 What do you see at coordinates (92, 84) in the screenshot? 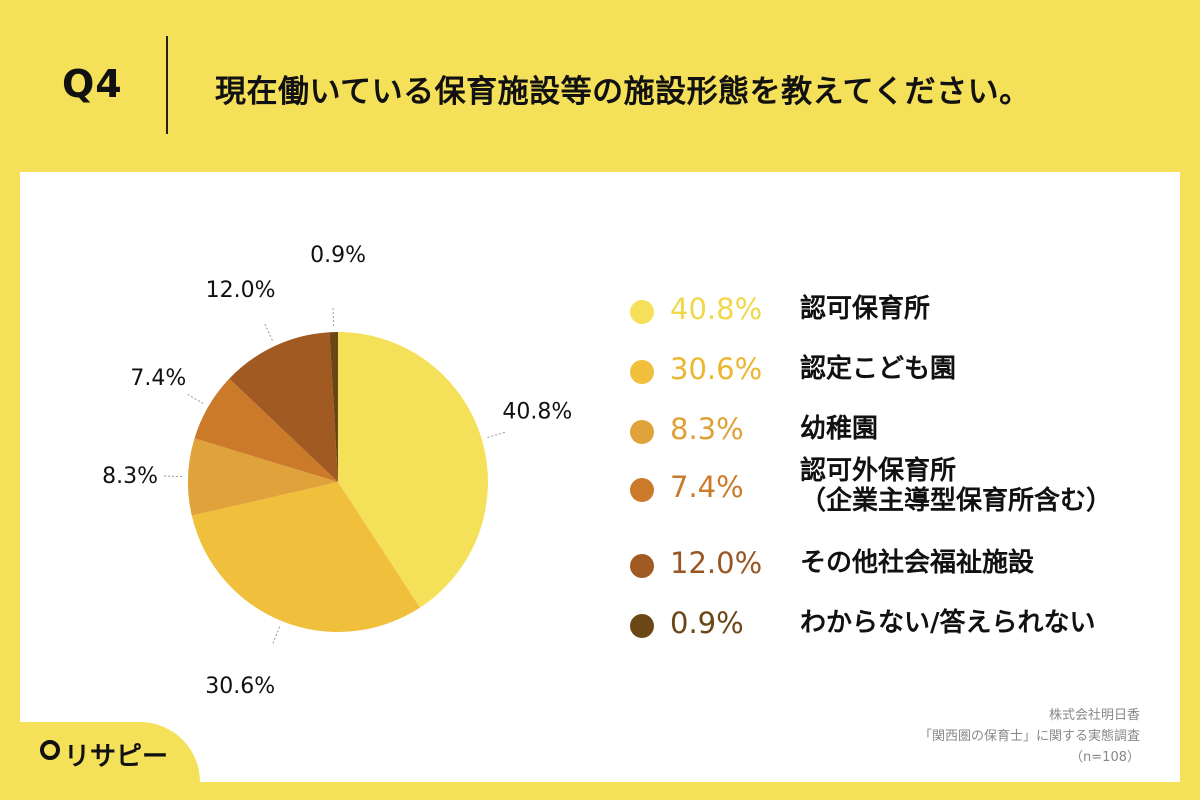
I see `question-number: Q4` at bounding box center [92, 84].